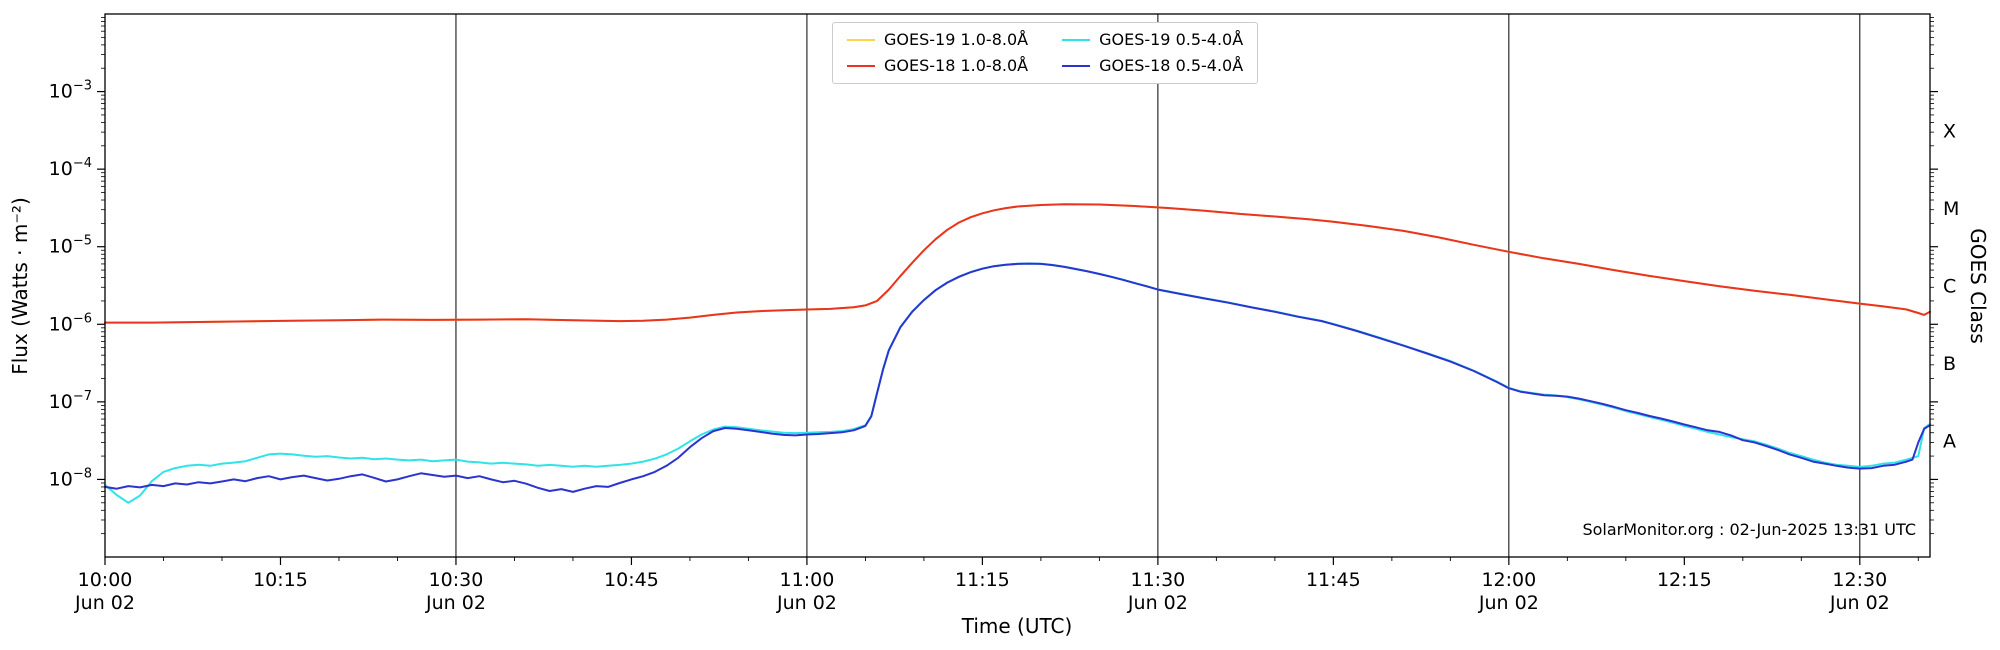 This screenshot has height=650, width=2000. I want to click on goes-class-letter-c: C, so click(1949, 287).